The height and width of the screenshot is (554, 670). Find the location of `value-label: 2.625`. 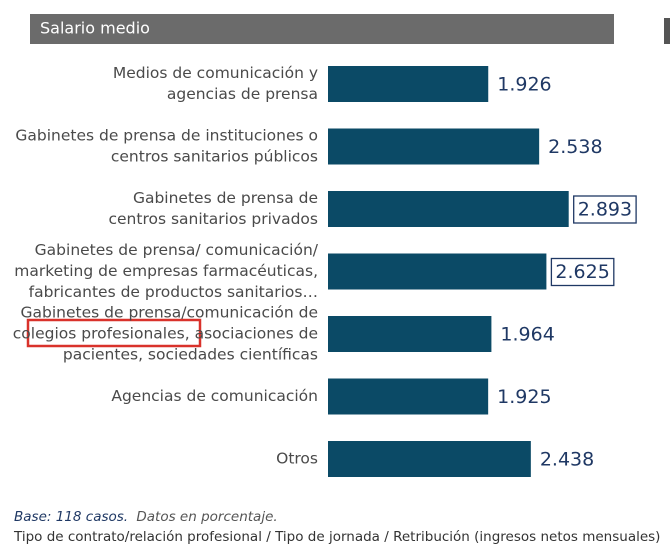

value-label: 2.625 is located at coordinates (582, 272).